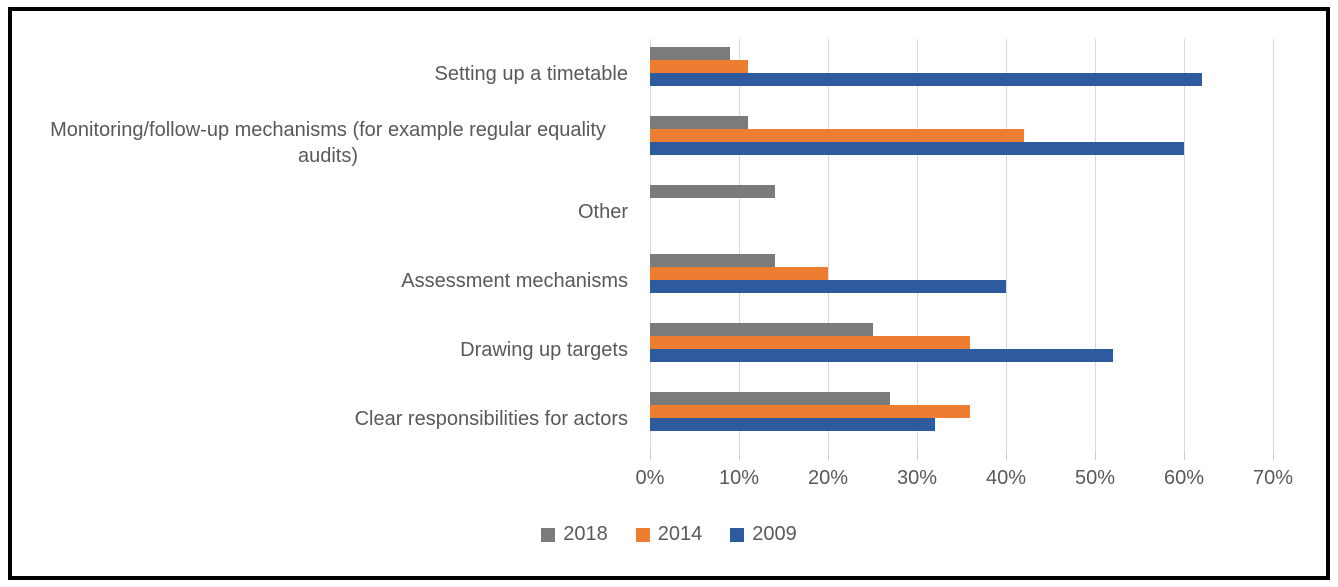  Describe the element at coordinates (917, 478) in the screenshot. I see `x-axis-tick-label: 30%` at that location.